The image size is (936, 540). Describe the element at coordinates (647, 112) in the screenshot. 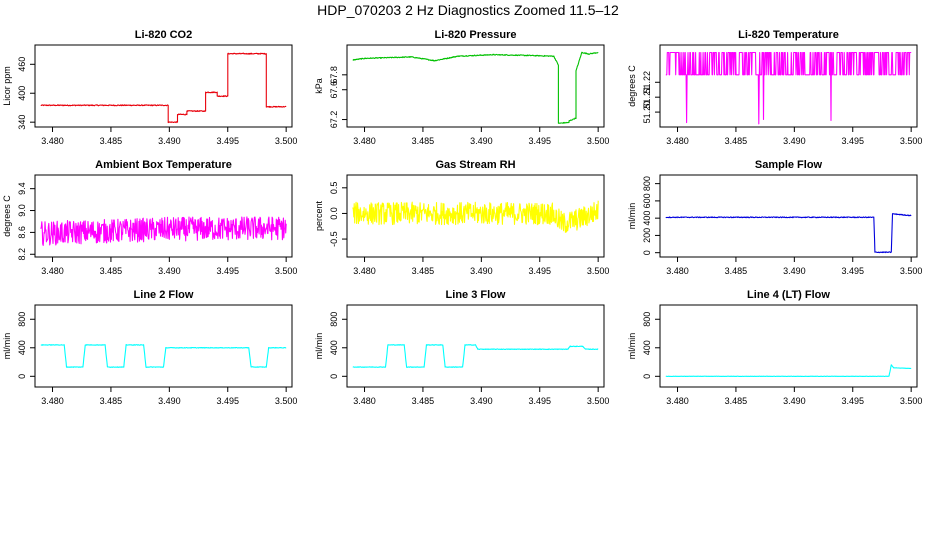

I see `y-tick-label: 51.20` at that location.